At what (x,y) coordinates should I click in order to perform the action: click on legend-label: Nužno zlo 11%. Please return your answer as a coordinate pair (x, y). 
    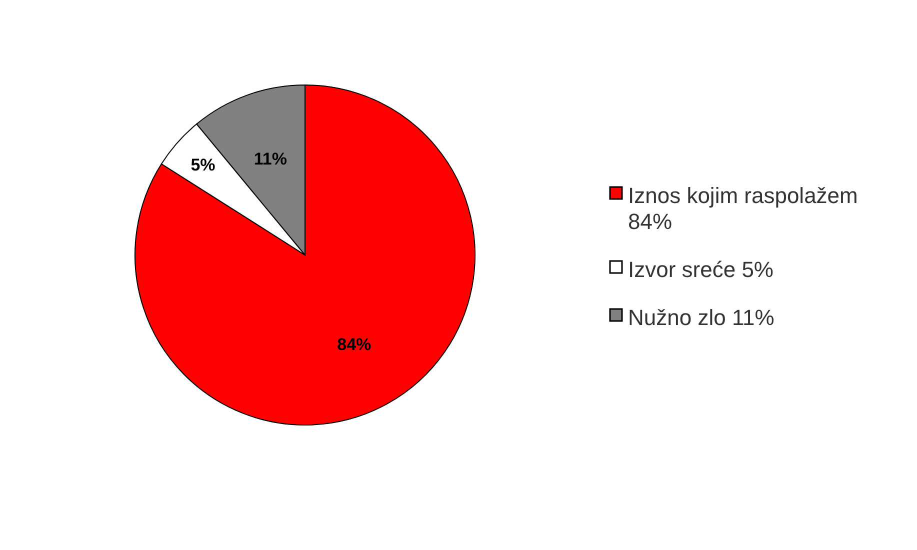
    Looking at the image, I should click on (701, 317).